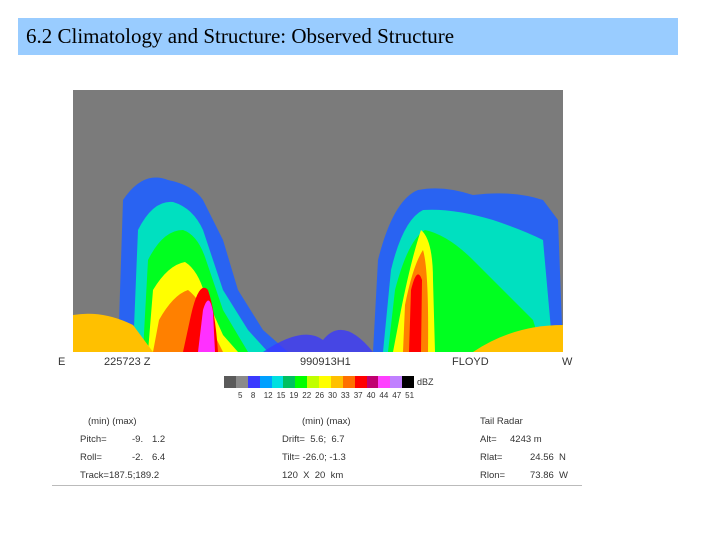  I want to click on colorbar-tick-label: 44, so click(384, 395).